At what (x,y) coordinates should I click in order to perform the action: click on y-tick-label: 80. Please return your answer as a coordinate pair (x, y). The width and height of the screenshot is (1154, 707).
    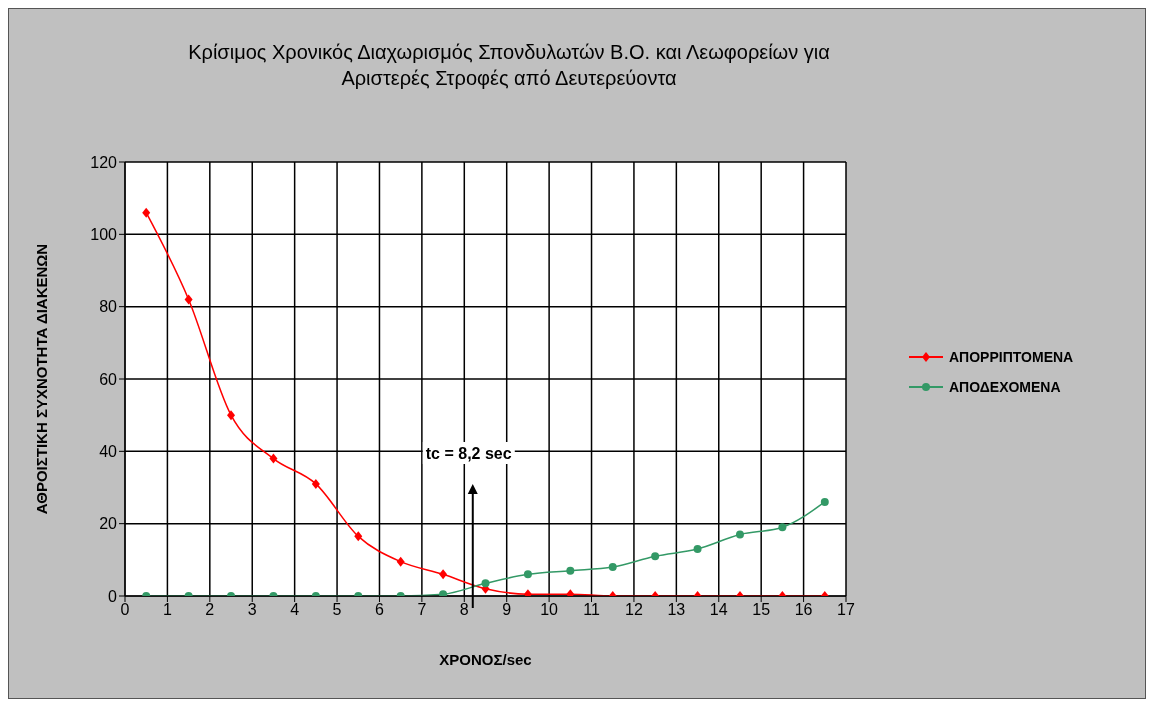
    Looking at the image, I should click on (108, 307).